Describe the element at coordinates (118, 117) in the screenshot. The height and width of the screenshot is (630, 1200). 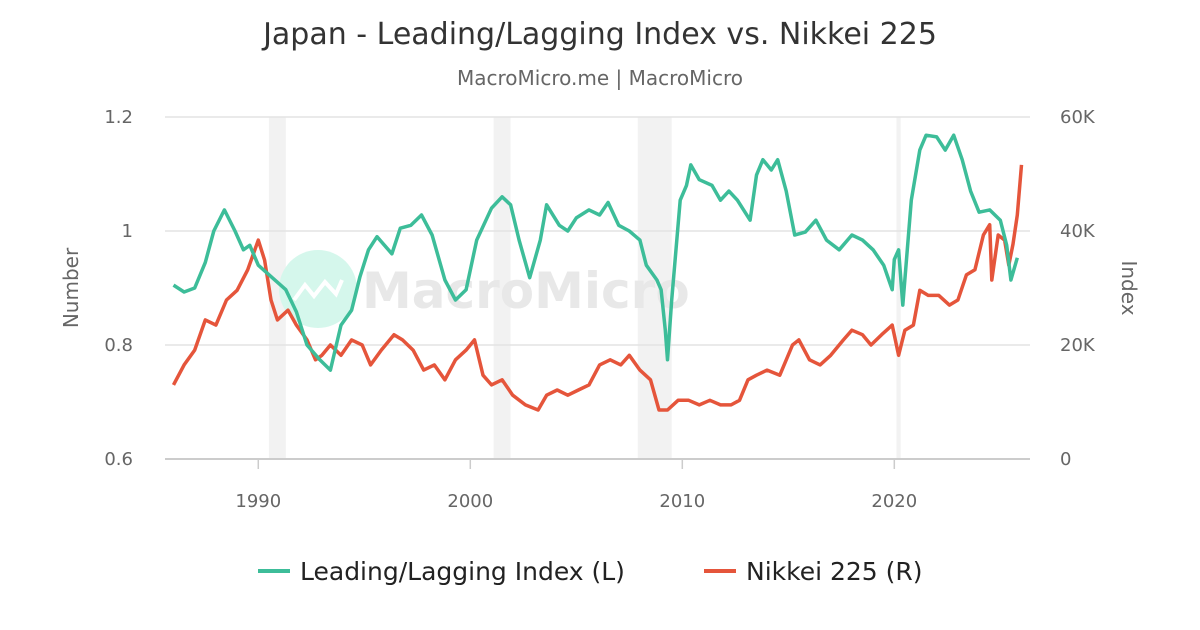
I see `y-left-tick-label: 1.2` at that location.